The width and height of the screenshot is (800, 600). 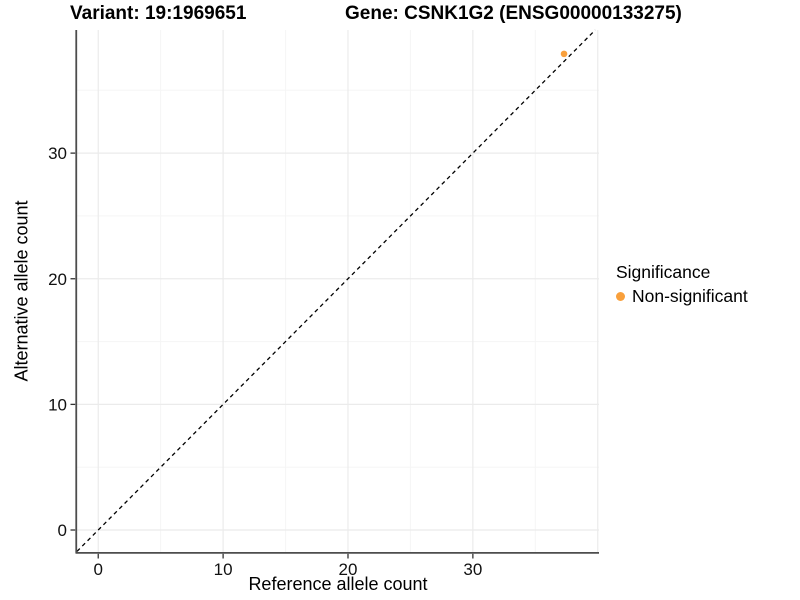 What do you see at coordinates (348, 569) in the screenshot?
I see `x-tick-label: 20` at bounding box center [348, 569].